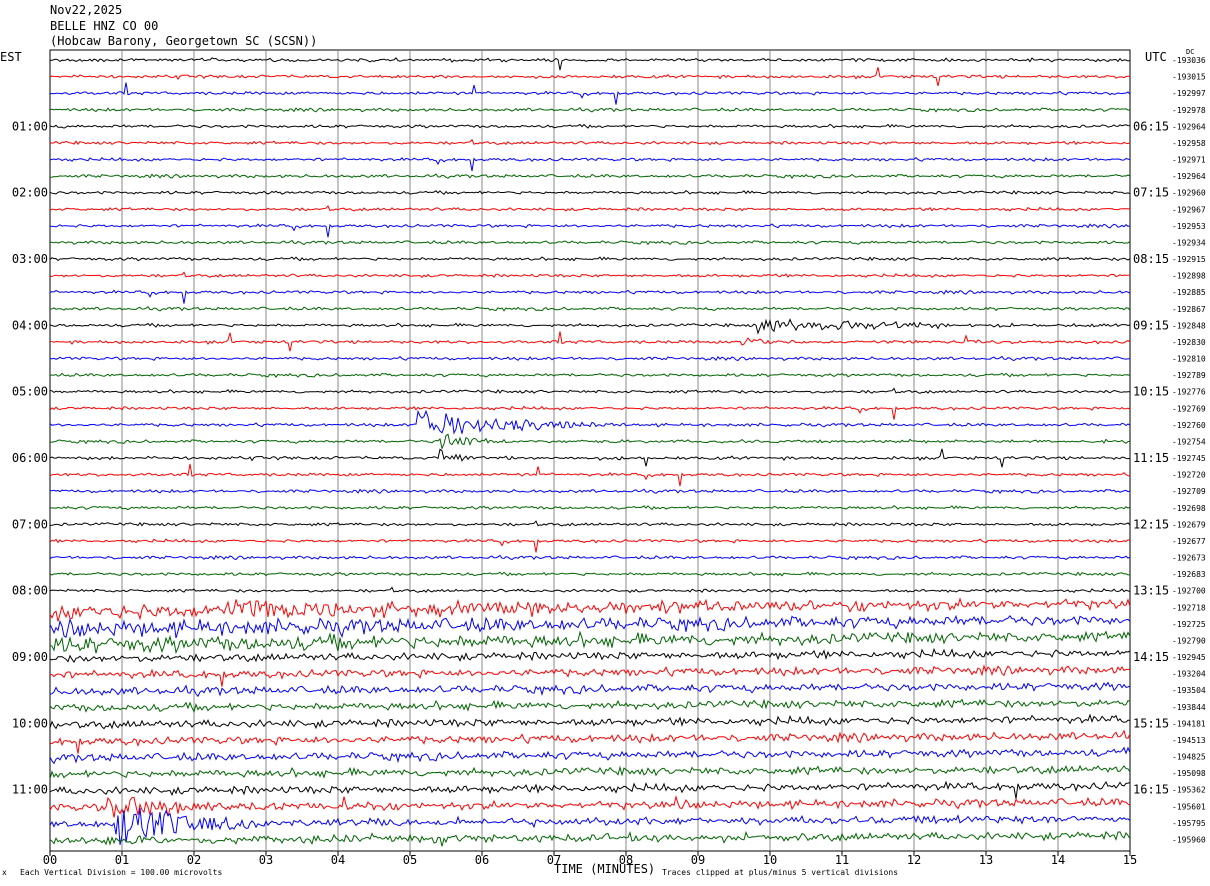 The width and height of the screenshot is (1210, 886). What do you see at coordinates (1189, 226) in the screenshot?
I see `dc-offset-label-10: -192953` at bounding box center [1189, 226].